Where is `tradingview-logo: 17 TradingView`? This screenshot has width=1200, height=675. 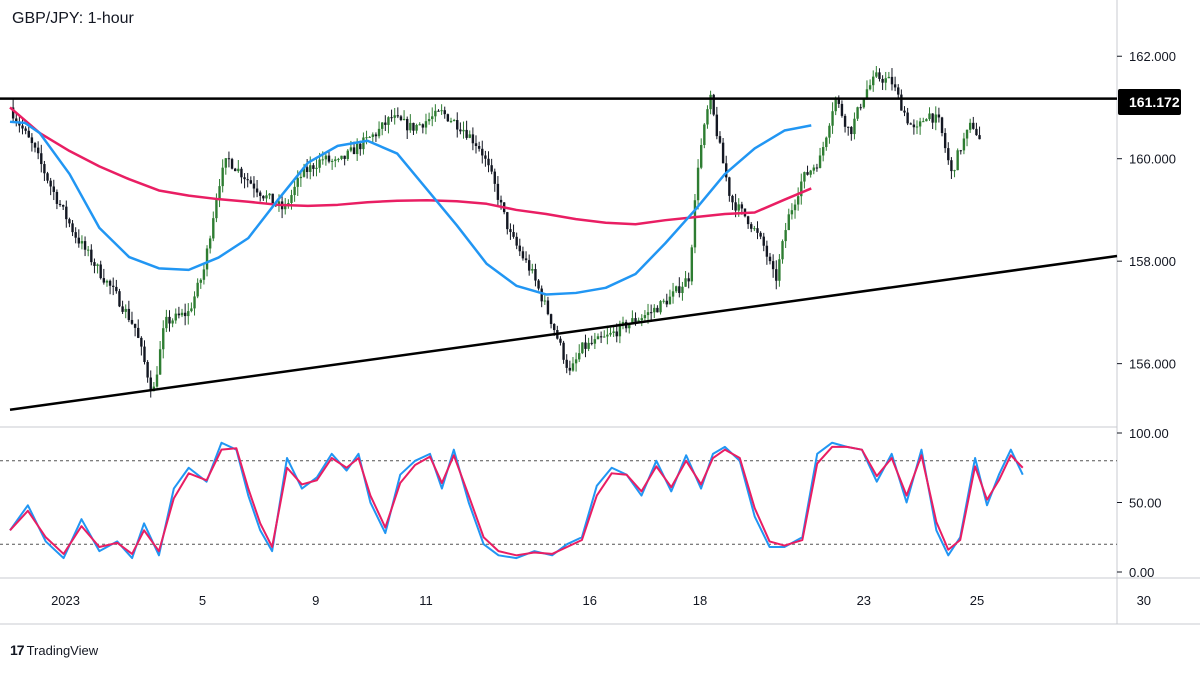 tradingview-logo: 17 TradingView is located at coordinates (54, 650).